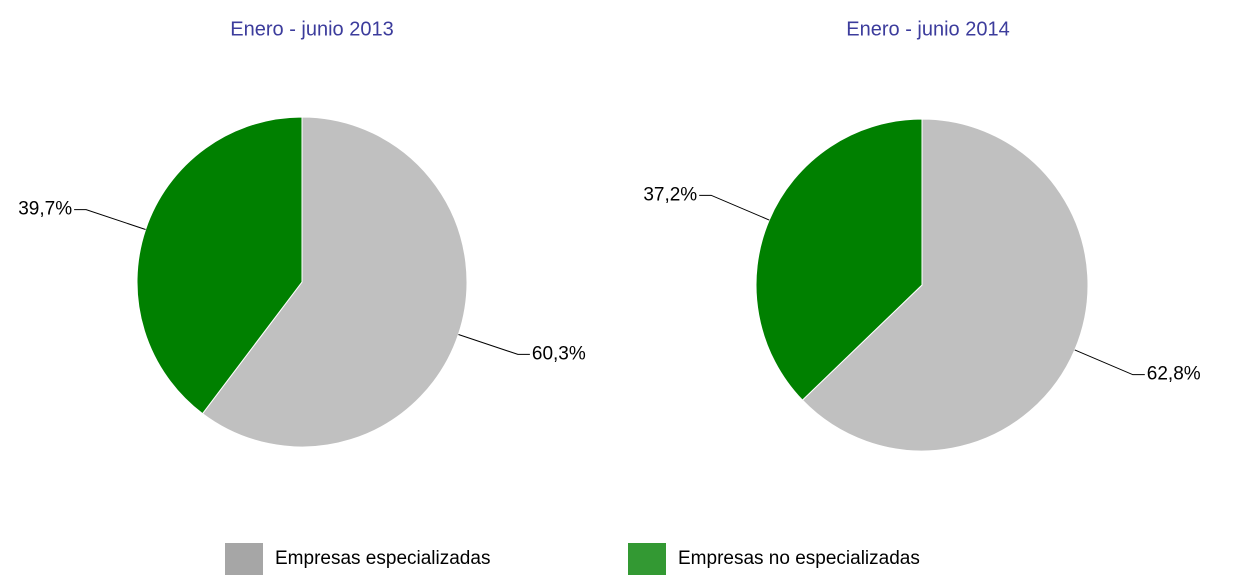 This screenshot has width=1235, height=575. I want to click on data-label: 60,3%, so click(559, 353).